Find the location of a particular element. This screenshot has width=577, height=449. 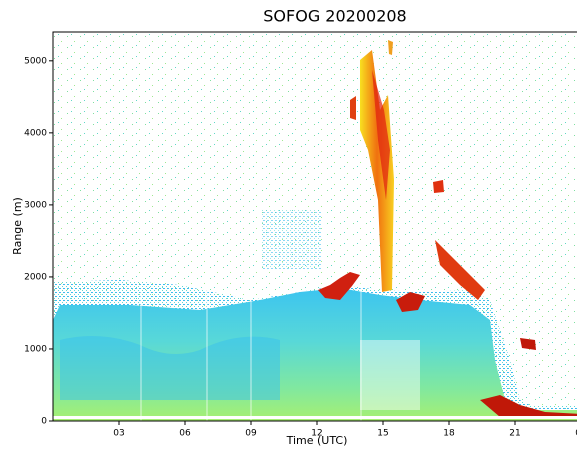

plume-top is located at coordinates (390, 47).